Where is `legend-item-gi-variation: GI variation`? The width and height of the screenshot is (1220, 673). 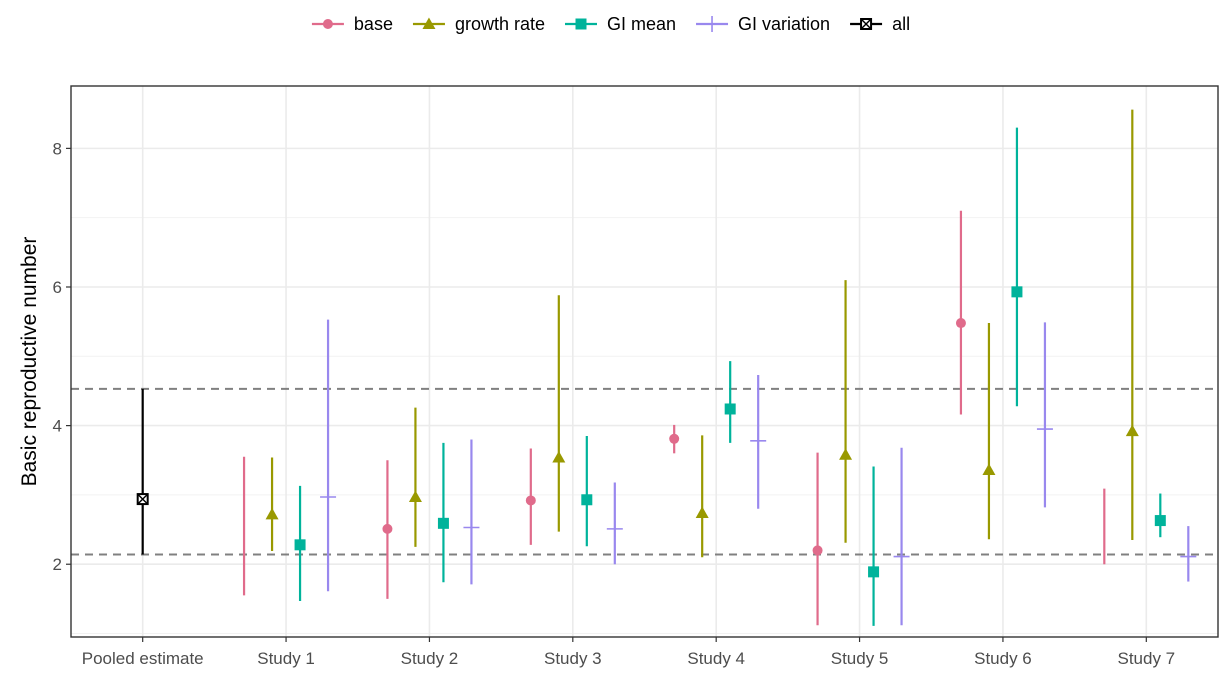 legend-item-gi-variation: GI variation is located at coordinates (763, 24).